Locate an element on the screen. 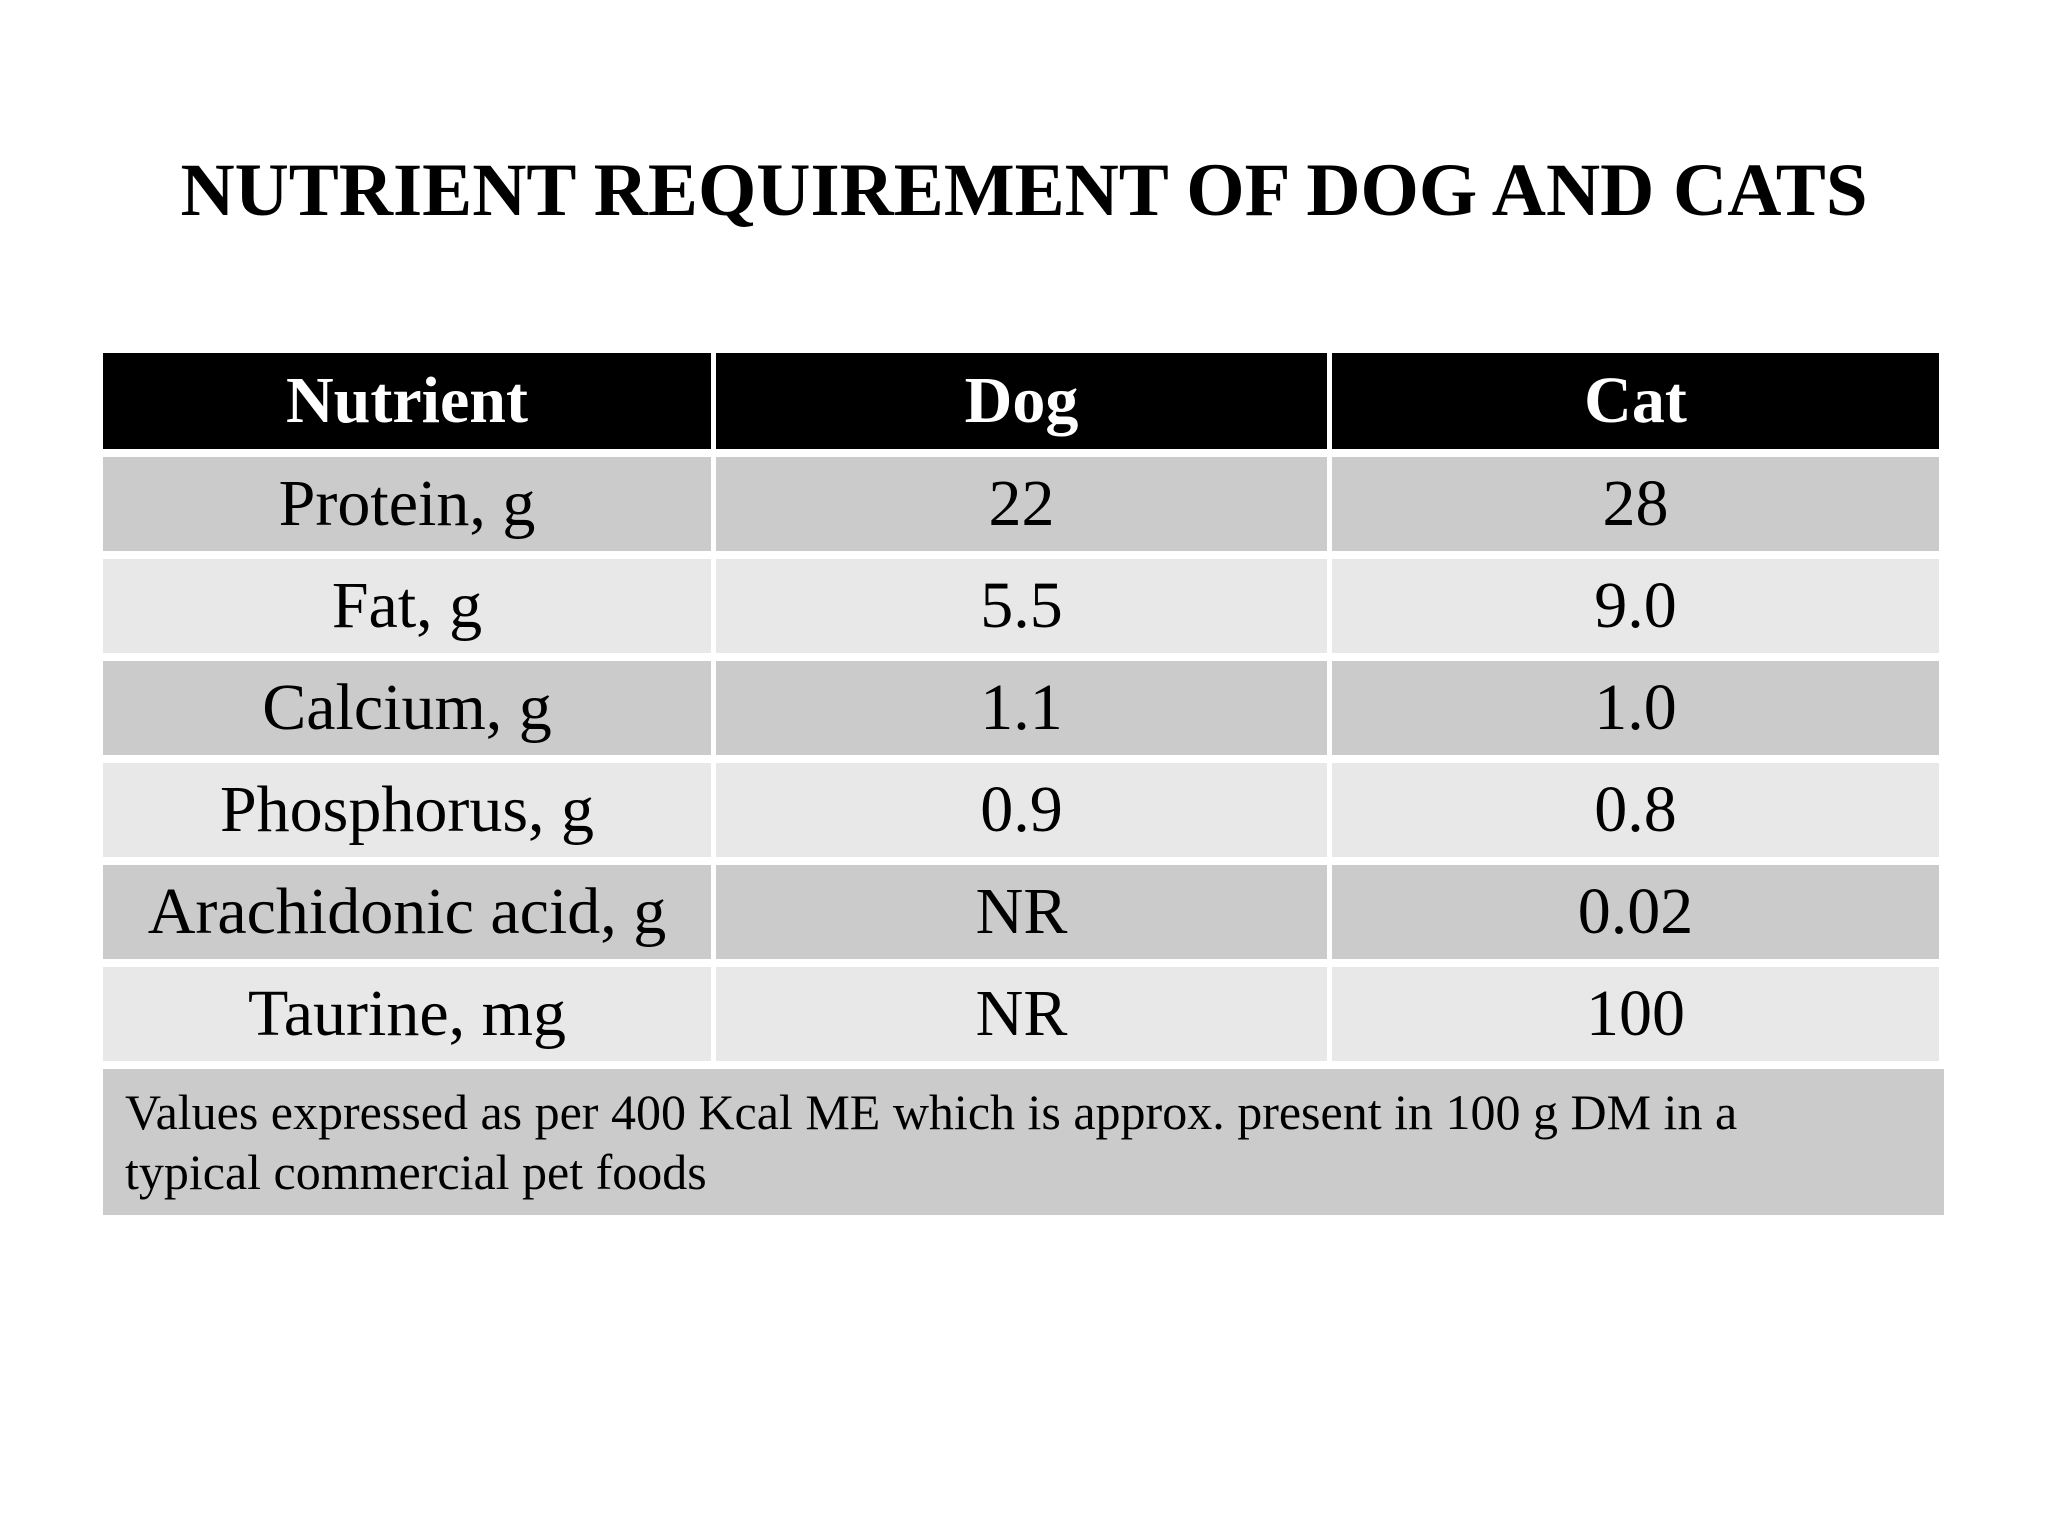 This screenshot has width=2048, height=1536. table-row: Protein, g 22 28 is located at coordinates (1023, 504).